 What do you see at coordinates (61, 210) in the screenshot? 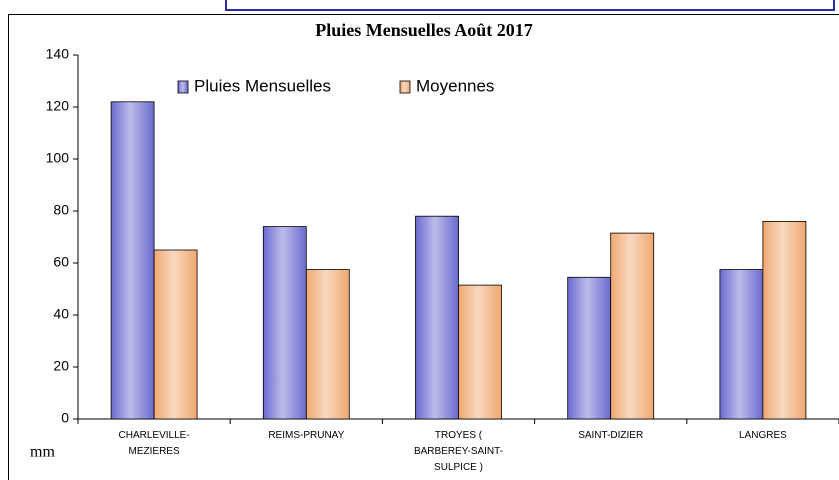
I see `y-tick-label: 80` at bounding box center [61, 210].